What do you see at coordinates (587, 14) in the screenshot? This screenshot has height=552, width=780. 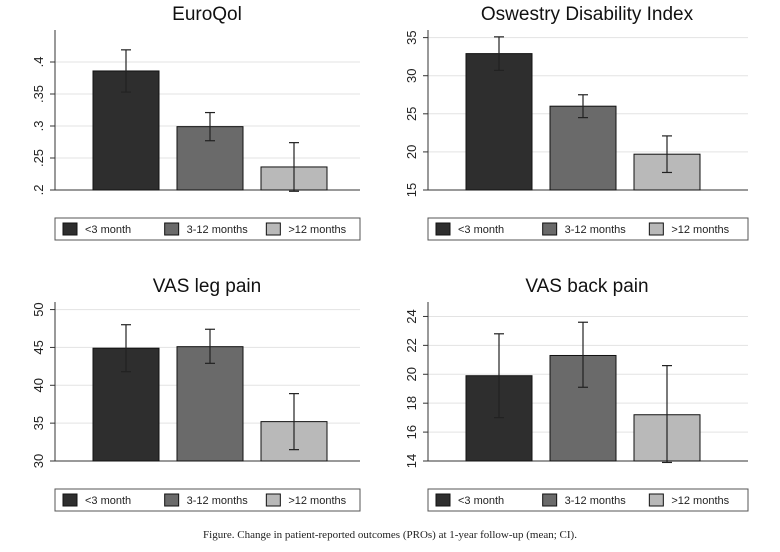 I see `chart-title: Oswestry Disability Index` at bounding box center [587, 14].